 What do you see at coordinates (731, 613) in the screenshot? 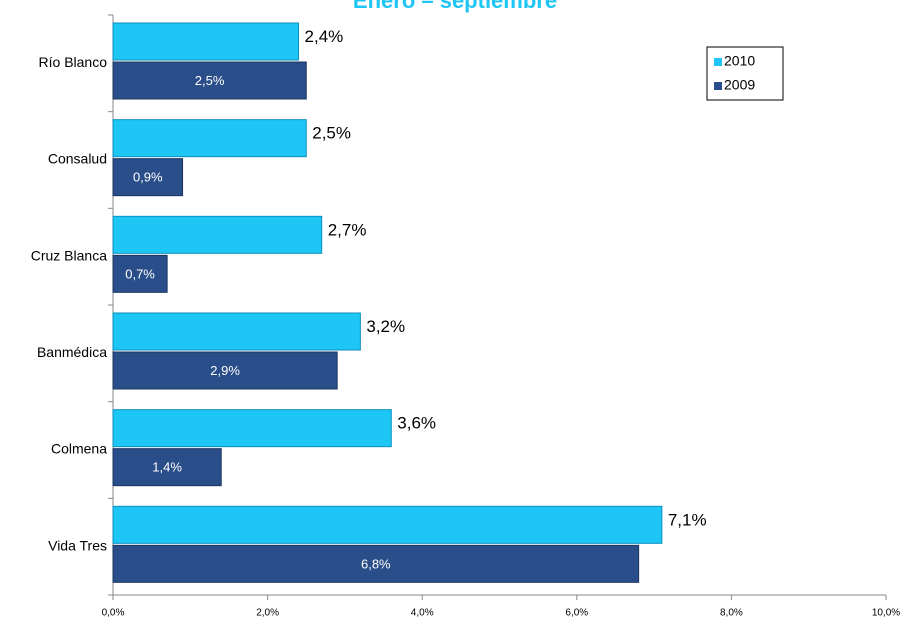
I see `x-tick-label: 8,0%` at bounding box center [731, 613].